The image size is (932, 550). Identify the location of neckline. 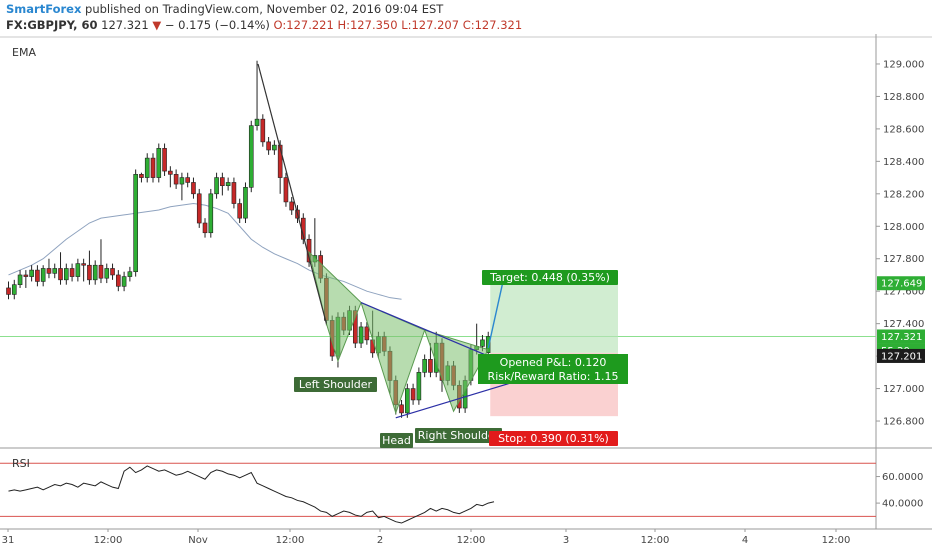
(424, 329).